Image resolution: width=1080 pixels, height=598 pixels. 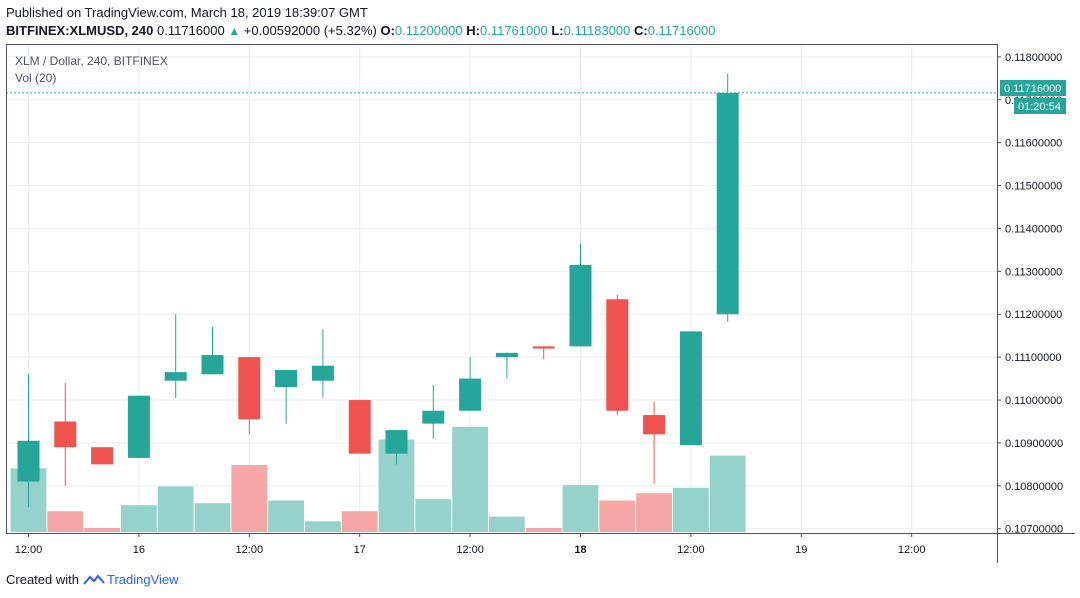 What do you see at coordinates (387, 30) in the screenshot?
I see `open-label: O:` at bounding box center [387, 30].